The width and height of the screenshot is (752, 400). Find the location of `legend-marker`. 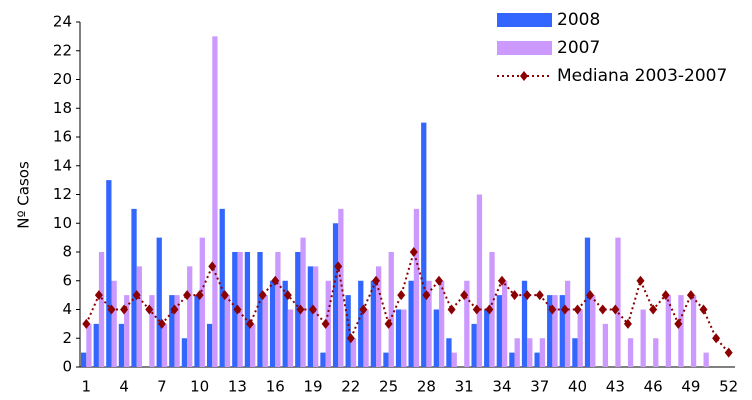

legend-marker is located at coordinates (524, 76).